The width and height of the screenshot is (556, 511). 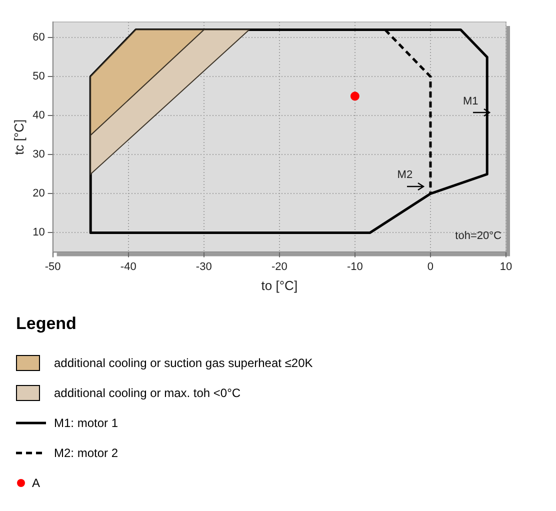 I want to click on x-tick-label: 10, so click(x=506, y=266).